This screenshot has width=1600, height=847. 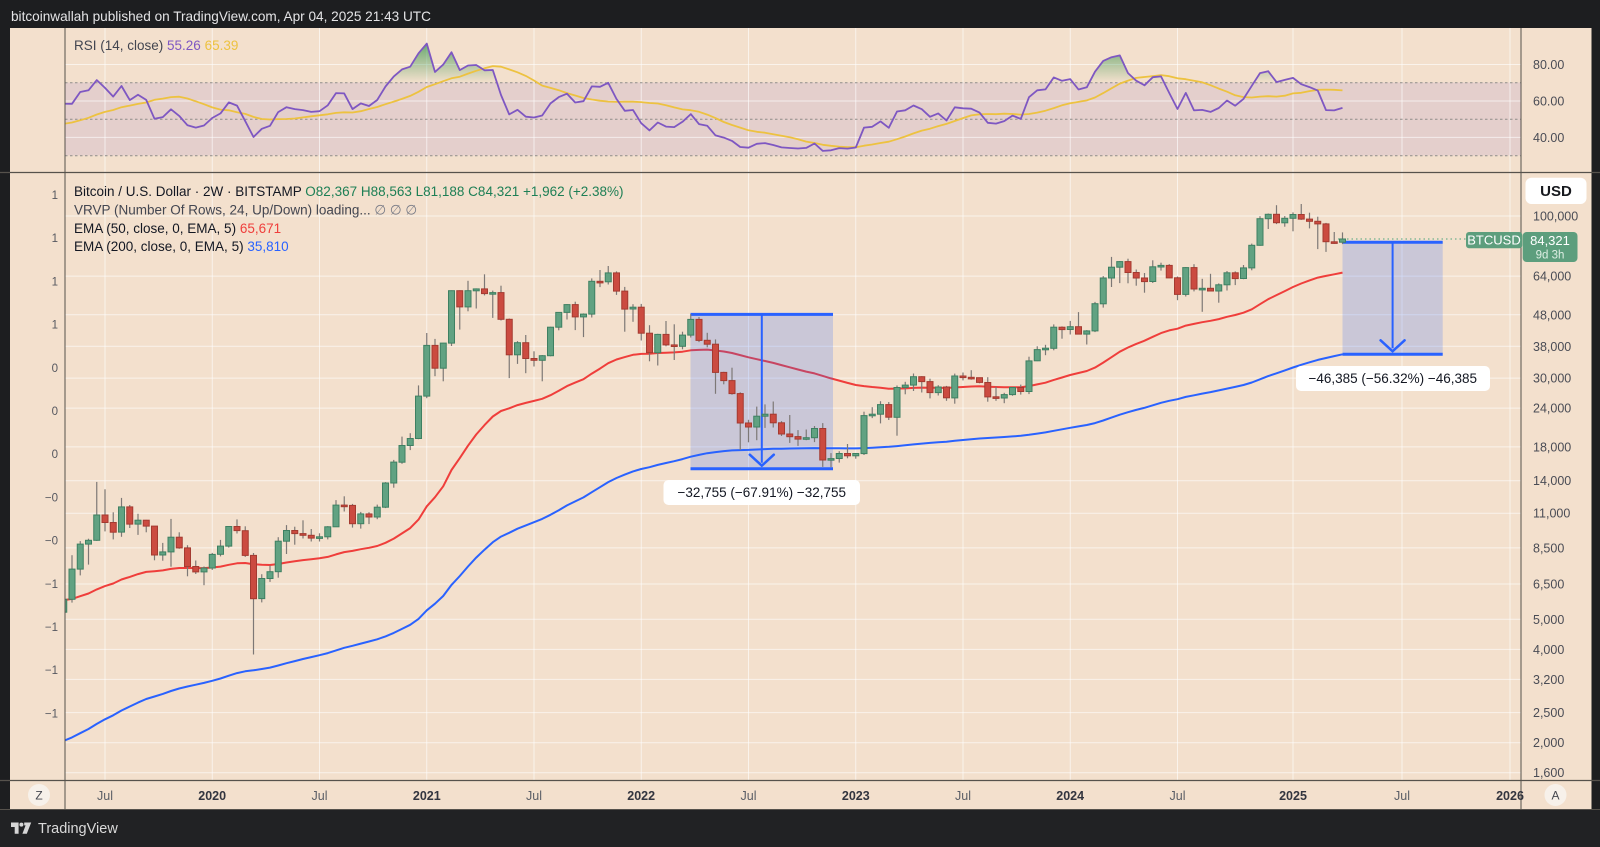 I want to click on svg-text: 38,000, so click(x=1552, y=347).